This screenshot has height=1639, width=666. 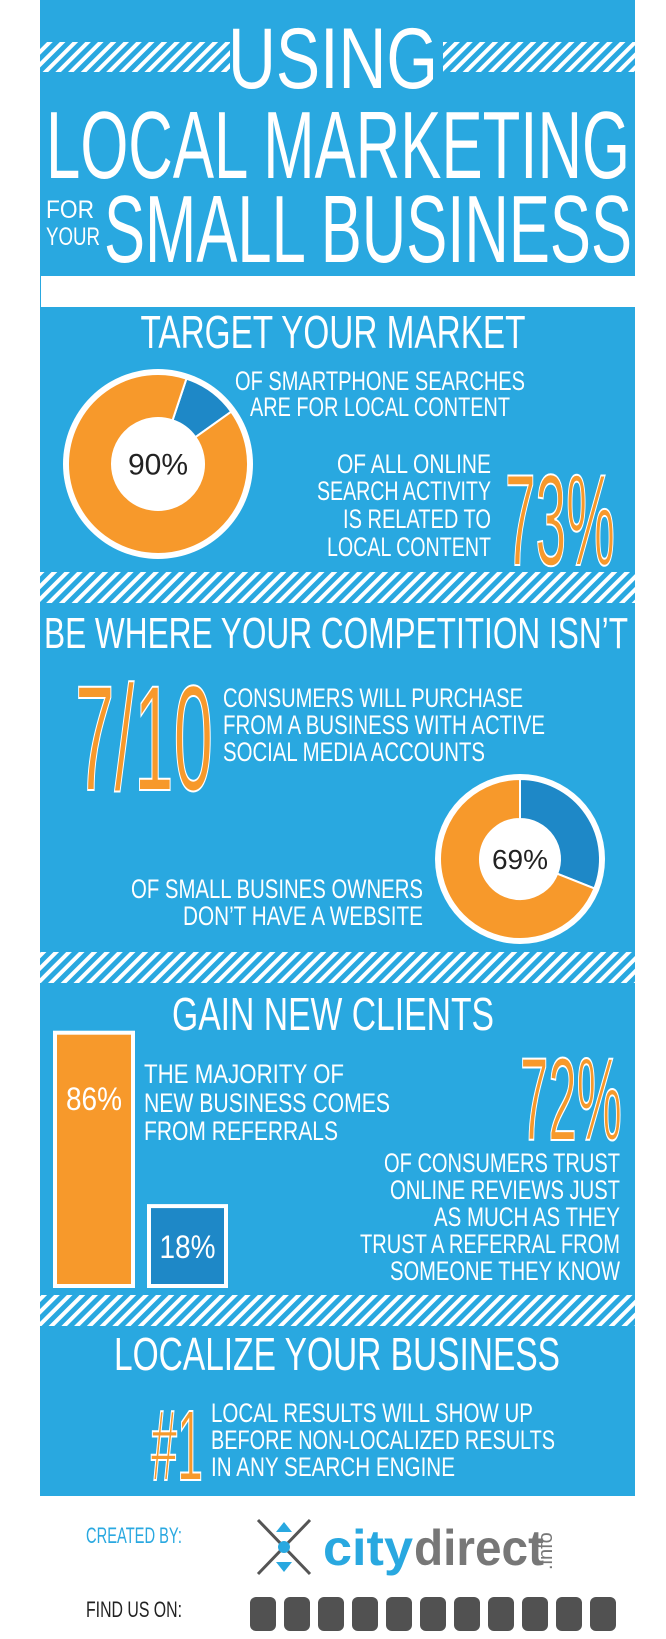 I want to click on stat-text: ONLINE REVIEWS JUST, so click(x=505, y=1190).